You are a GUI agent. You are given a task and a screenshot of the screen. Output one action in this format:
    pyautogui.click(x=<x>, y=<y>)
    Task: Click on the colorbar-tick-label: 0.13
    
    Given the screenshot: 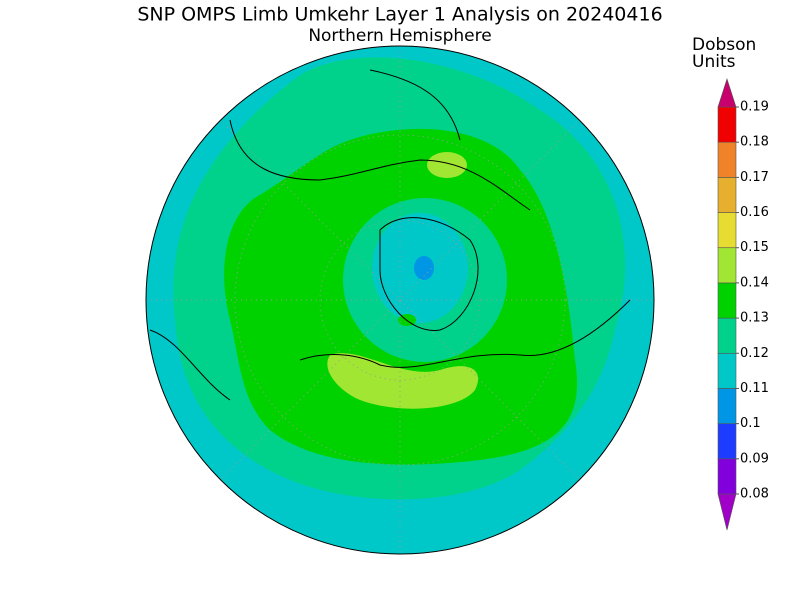 What is the action you would take?
    pyautogui.click(x=754, y=318)
    